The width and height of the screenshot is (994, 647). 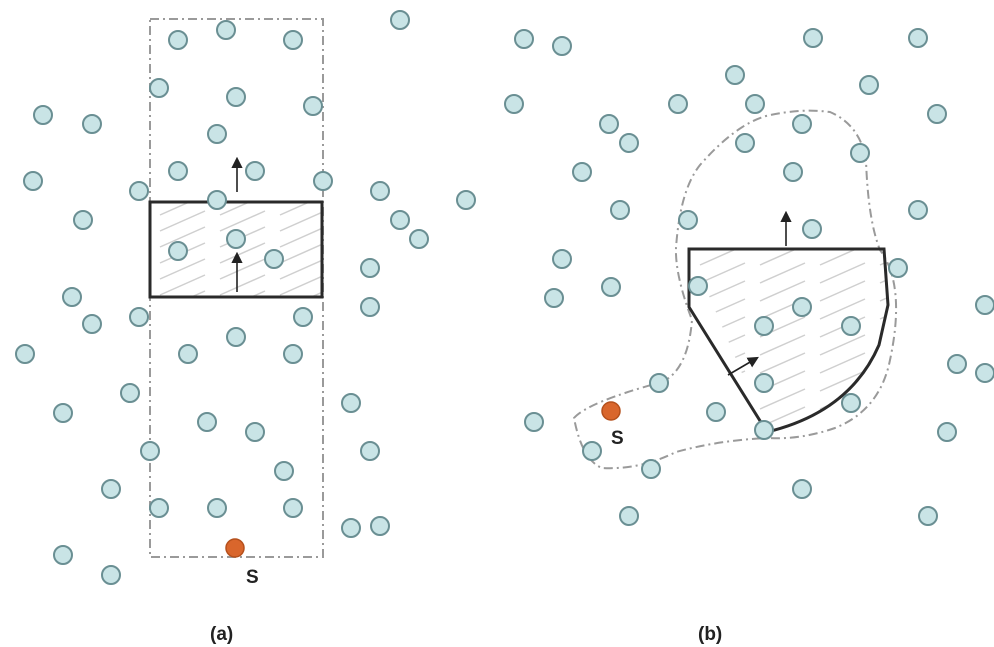 What do you see at coordinates (252, 577) in the screenshot?
I see `source-label-a: S` at bounding box center [252, 577].